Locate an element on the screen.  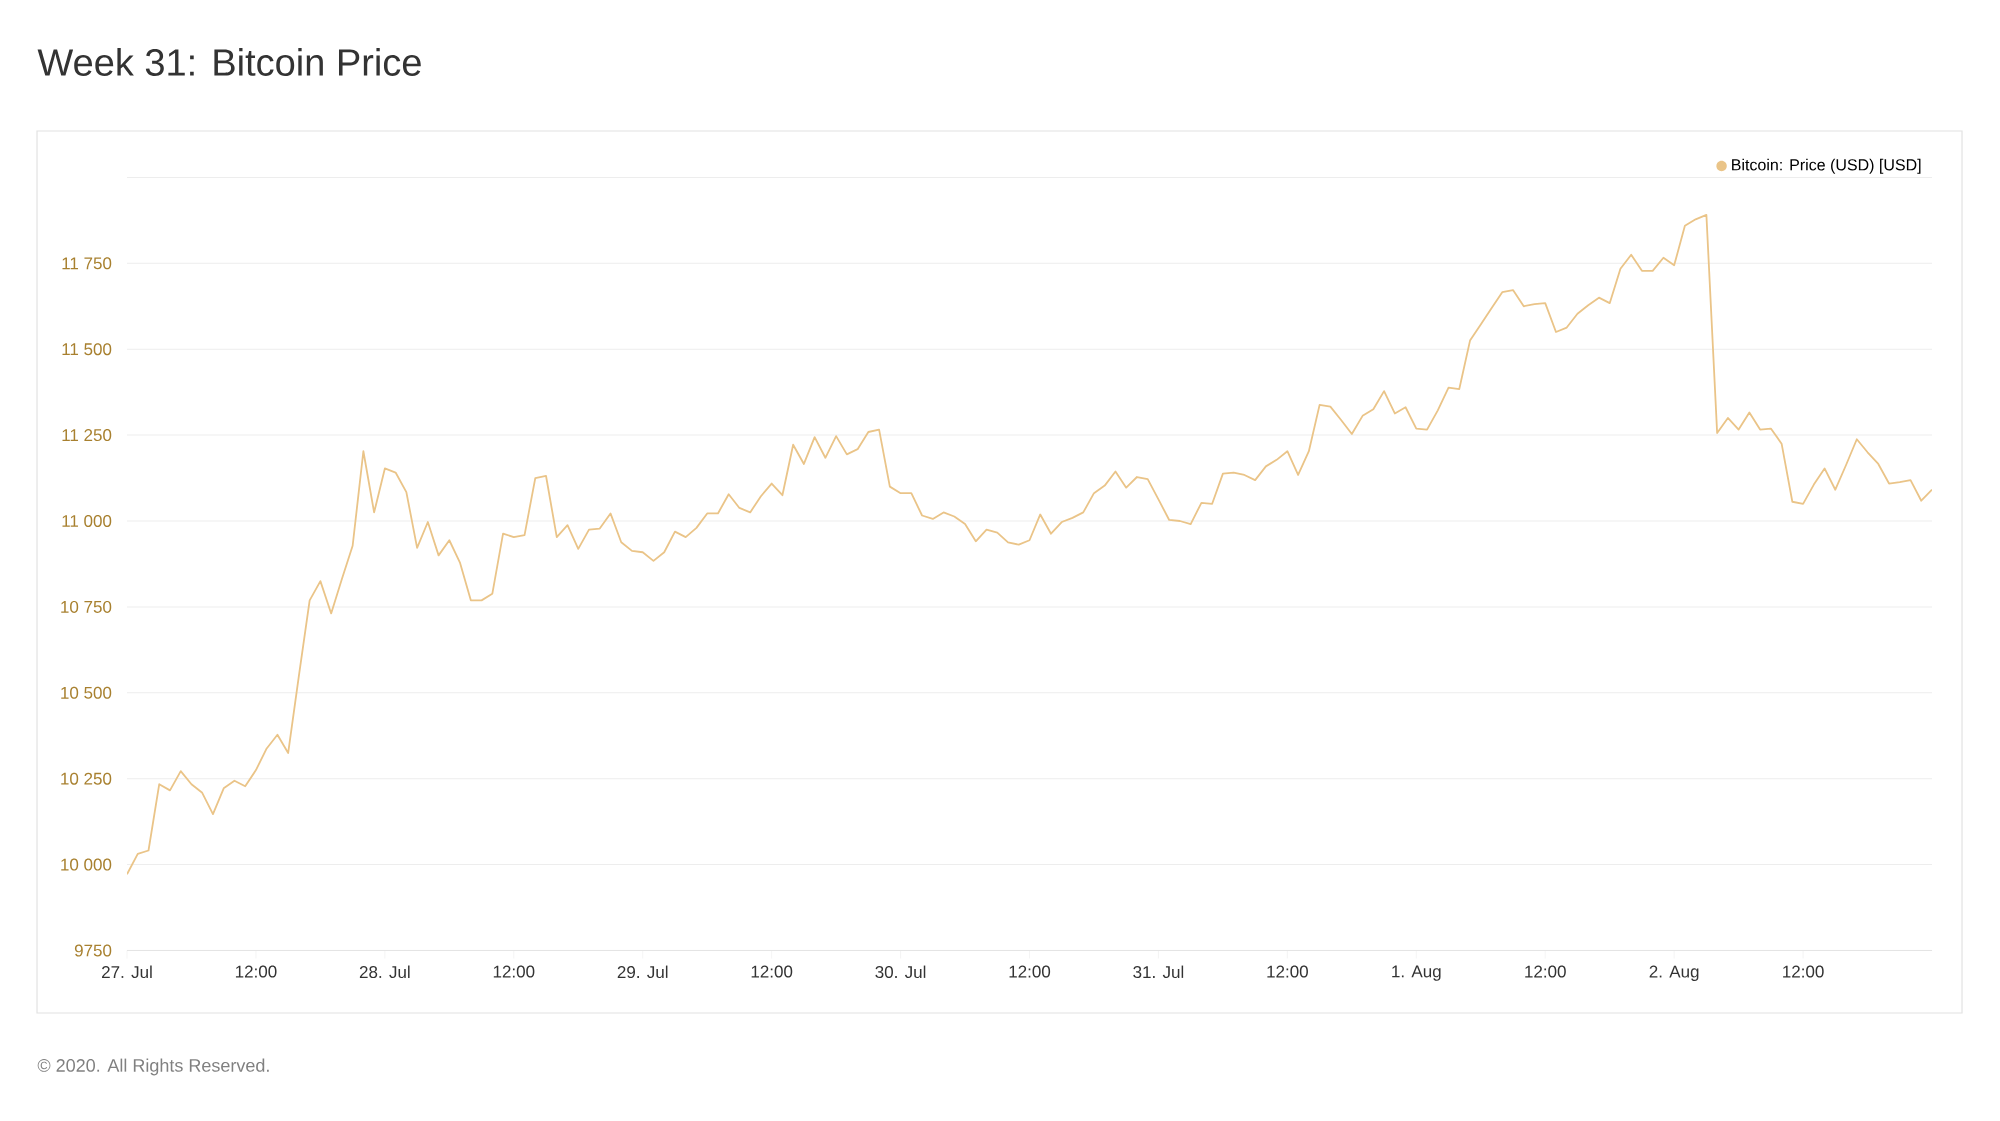
y-tick-label: 10 250 is located at coordinates (86, 778).